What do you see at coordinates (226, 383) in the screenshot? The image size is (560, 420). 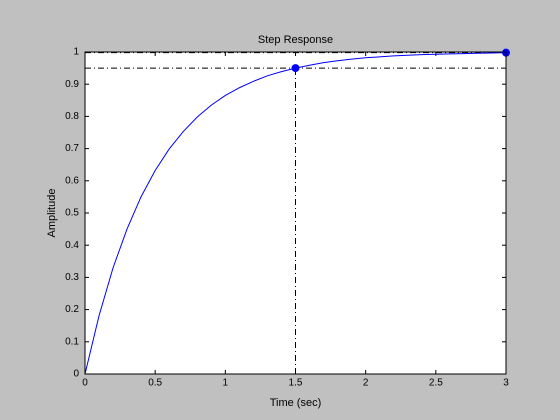 I see `x-tick-label: 1` at bounding box center [226, 383].